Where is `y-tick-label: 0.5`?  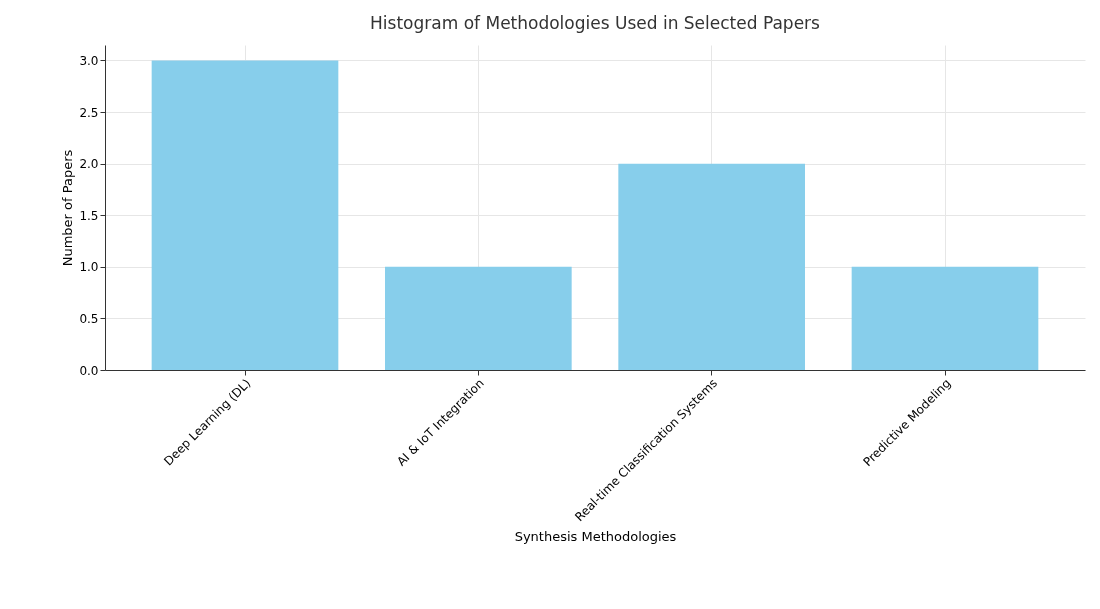 y-tick-label: 0.5 is located at coordinates (89, 318).